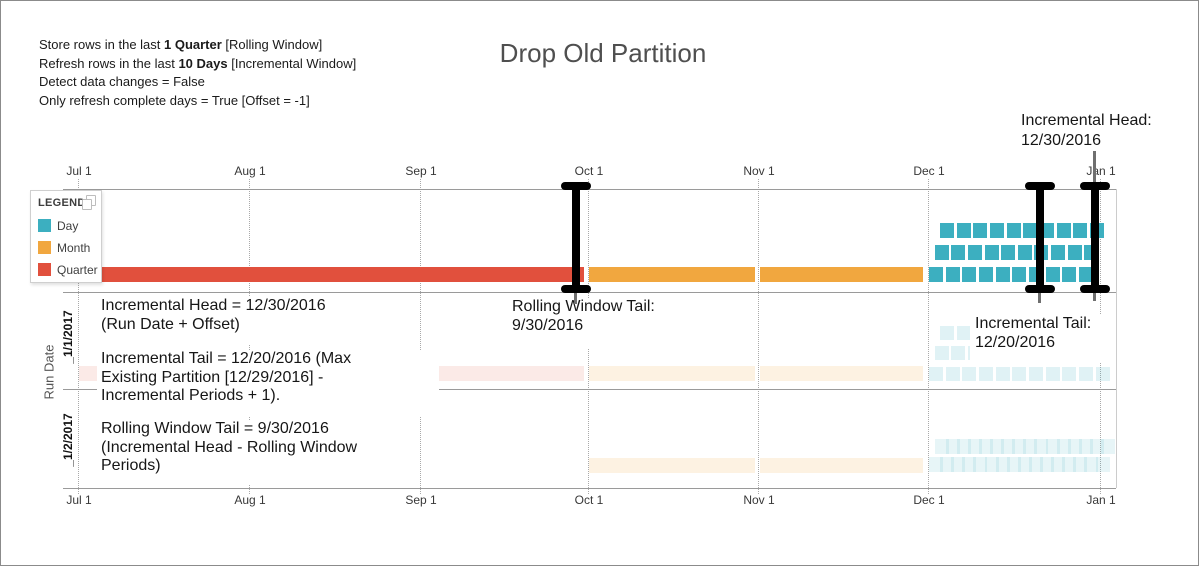 The width and height of the screenshot is (1199, 566). Describe the element at coordinates (191, 396) in the screenshot. I see `annotation-text-line: Incremental Periods + 1).` at that location.